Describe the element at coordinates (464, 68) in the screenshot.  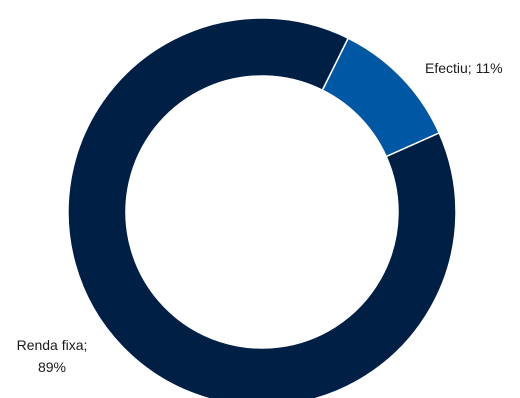
I see `label-efectiu: Efectiu; 11%` at that location.